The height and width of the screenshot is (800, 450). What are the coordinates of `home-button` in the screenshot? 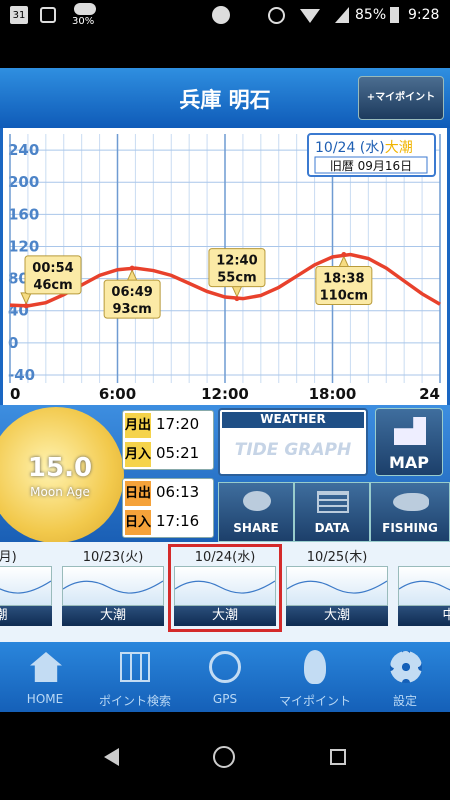 It's located at (224, 757).